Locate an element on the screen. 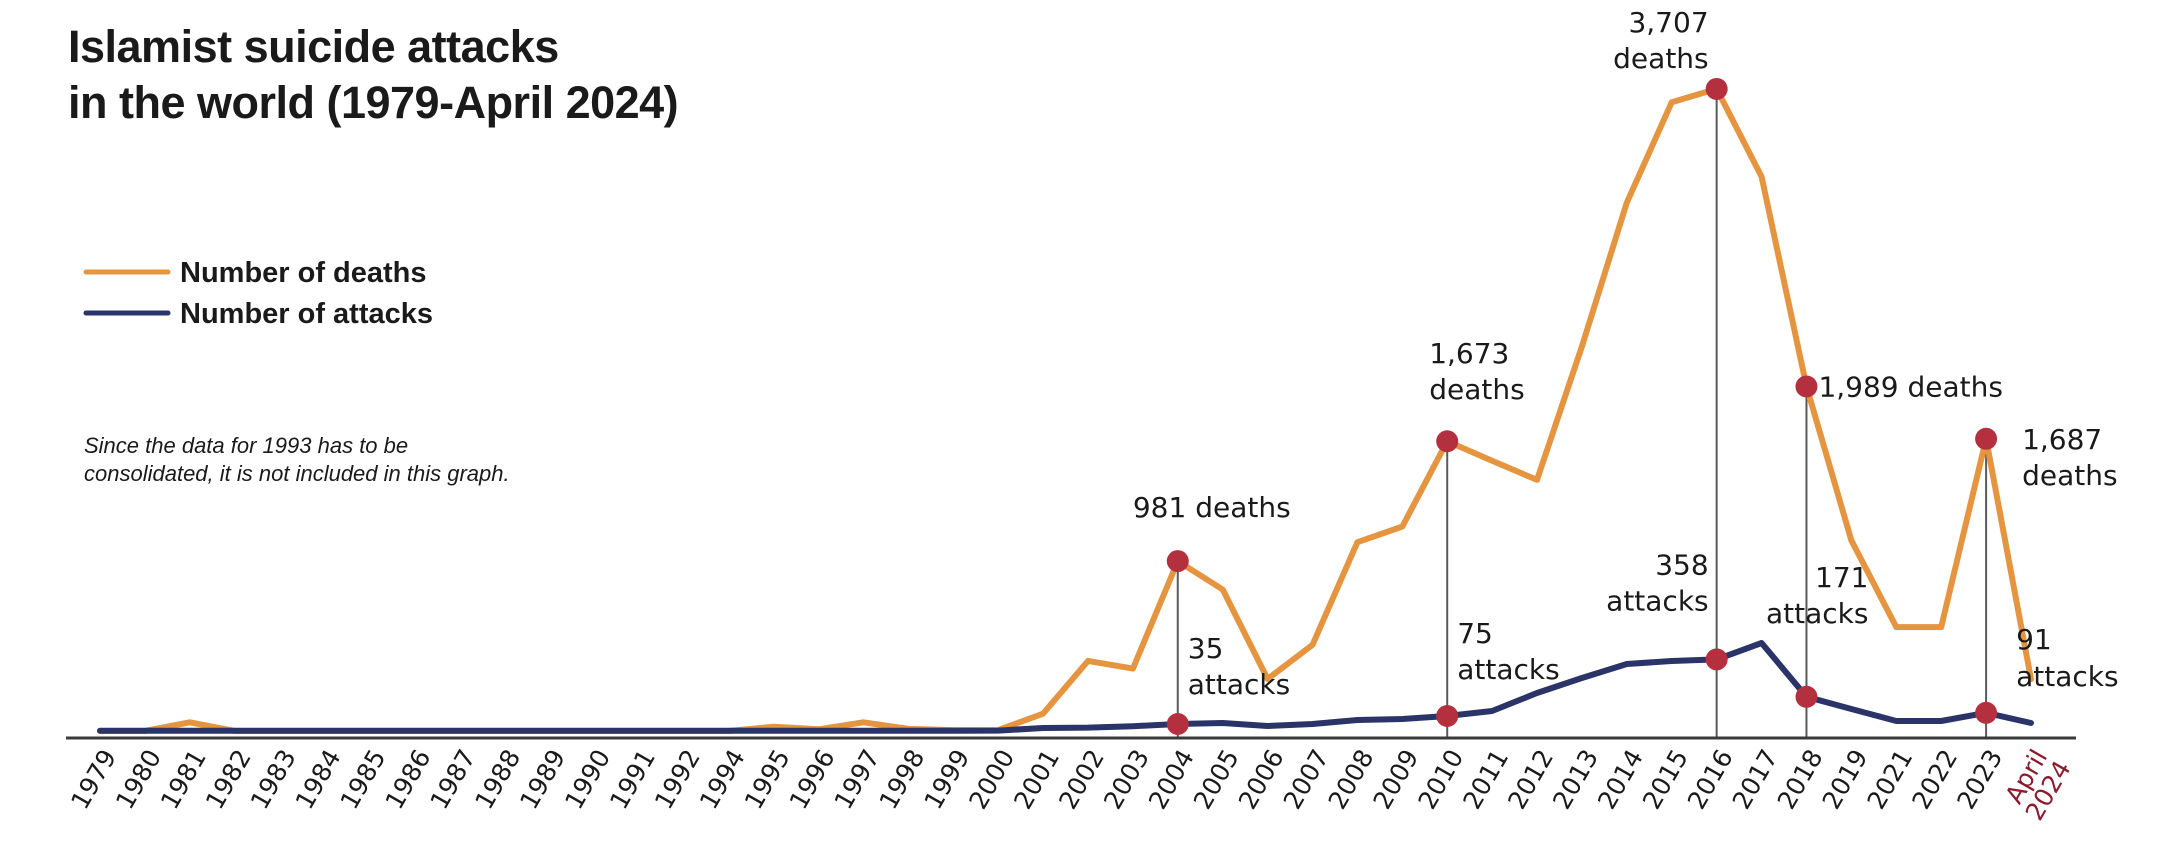 Image resolution: width=2170 pixels, height=844 pixels. annotation-label-line: 1,673 is located at coordinates (1469, 353).